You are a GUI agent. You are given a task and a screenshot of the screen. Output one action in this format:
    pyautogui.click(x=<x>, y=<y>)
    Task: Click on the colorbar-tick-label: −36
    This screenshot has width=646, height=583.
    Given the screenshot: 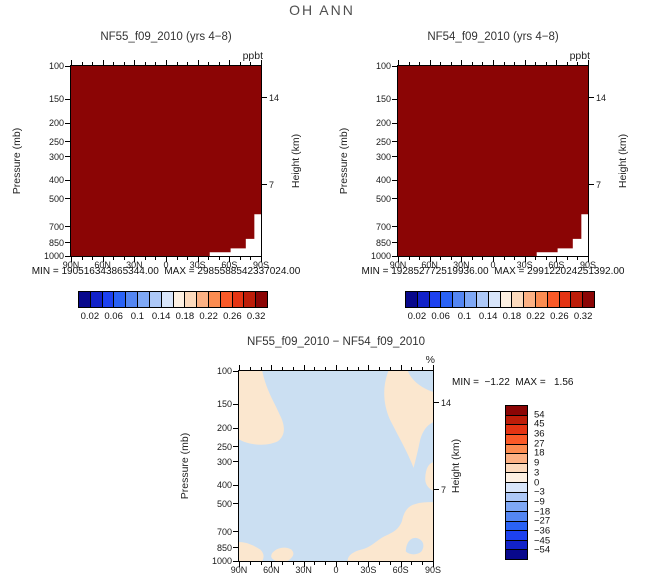 What is the action you would take?
    pyautogui.click(x=542, y=531)
    